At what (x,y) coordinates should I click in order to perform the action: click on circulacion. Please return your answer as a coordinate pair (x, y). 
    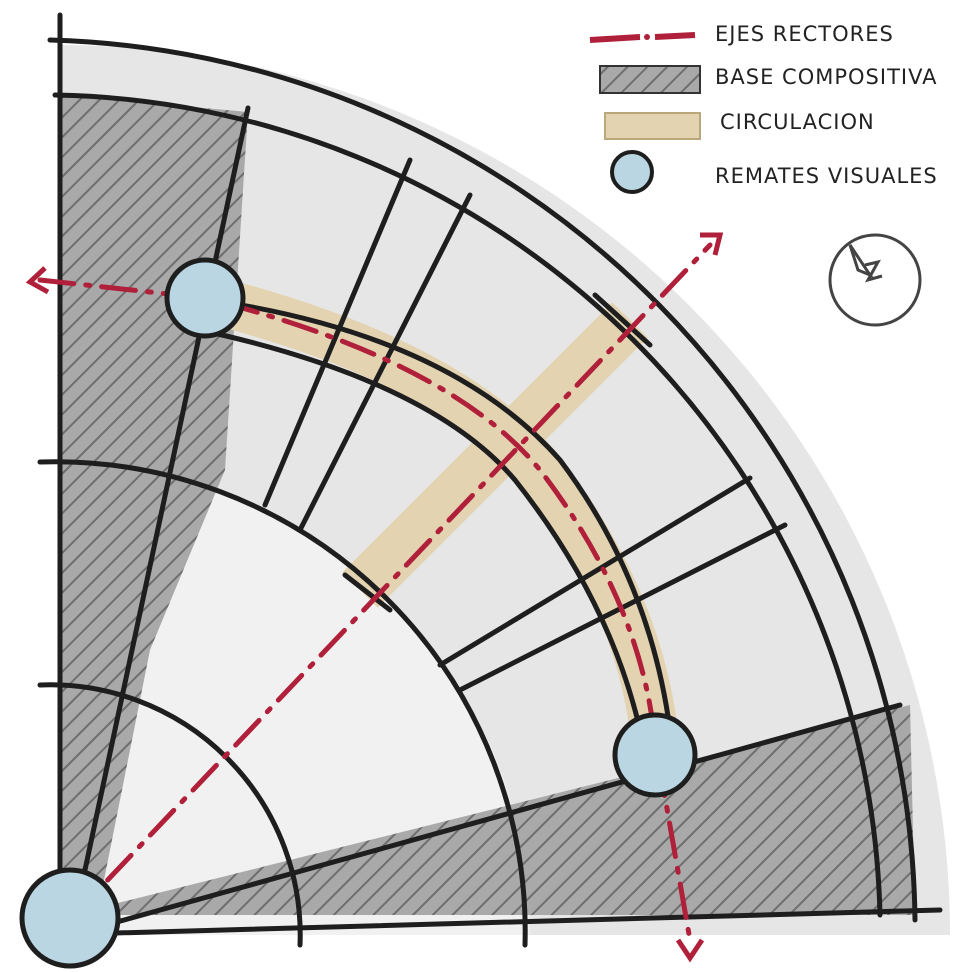
    Looking at the image, I should click on (495, 455).